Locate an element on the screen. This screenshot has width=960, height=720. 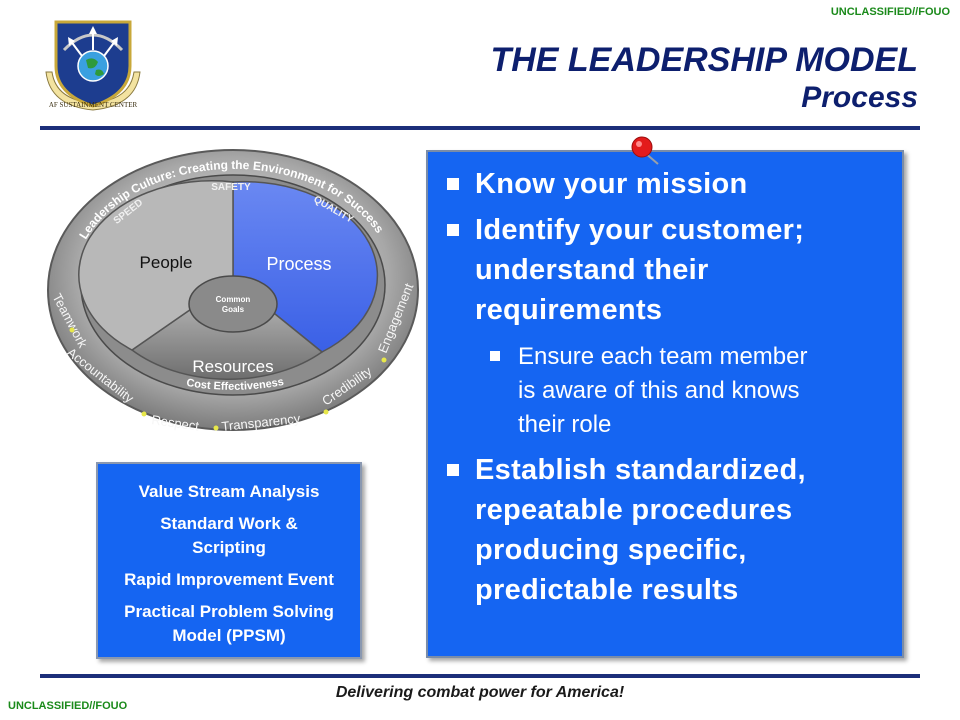
bullet-text-line: producing specific, is located at coordinates (611, 550).